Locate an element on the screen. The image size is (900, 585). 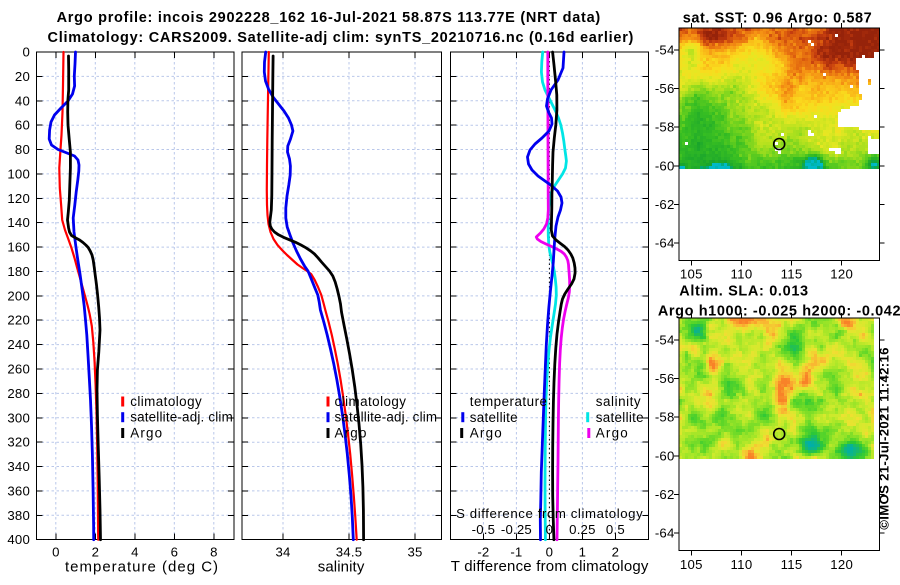
svg-text: temperature is located at coordinates (509, 401).